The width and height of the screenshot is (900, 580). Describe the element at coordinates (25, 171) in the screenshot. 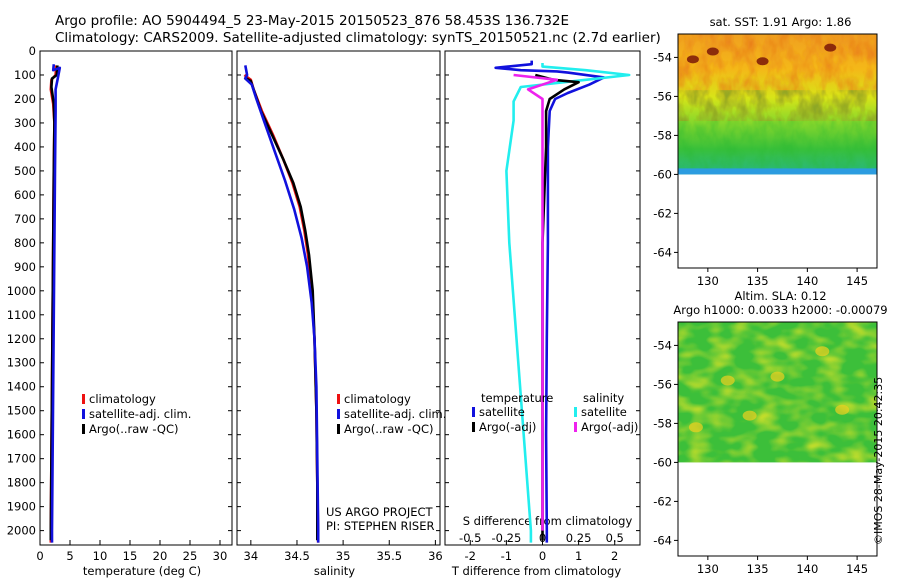

I see `y-tick-label: 500` at that location.